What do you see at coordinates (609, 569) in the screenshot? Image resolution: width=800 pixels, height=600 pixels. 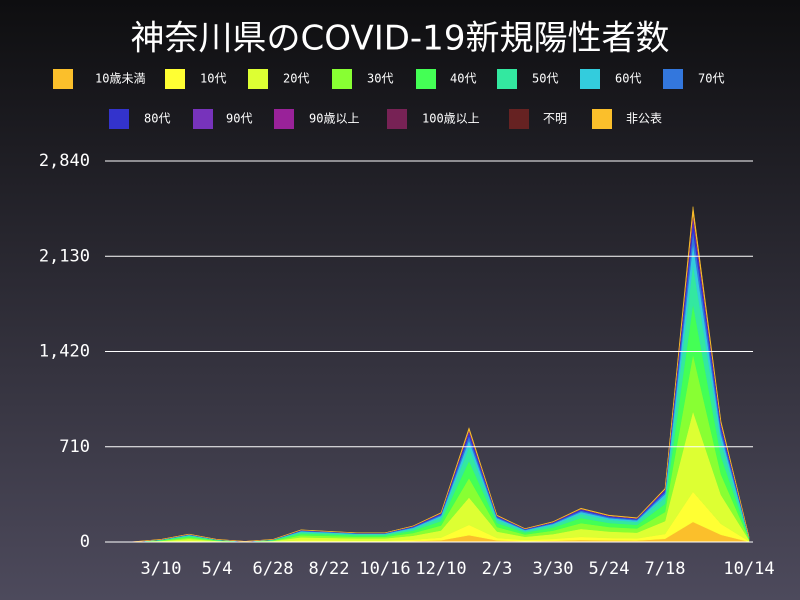 I see `x-tick-label: 5/24` at bounding box center [609, 569].